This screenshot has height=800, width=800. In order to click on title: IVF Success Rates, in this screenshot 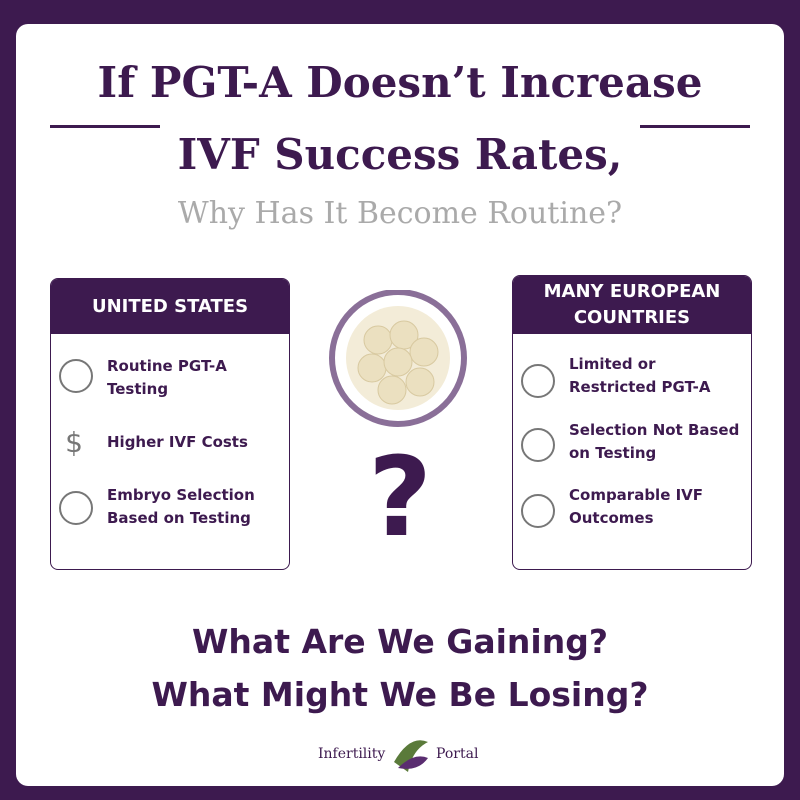, I will do `click(400, 154)`.